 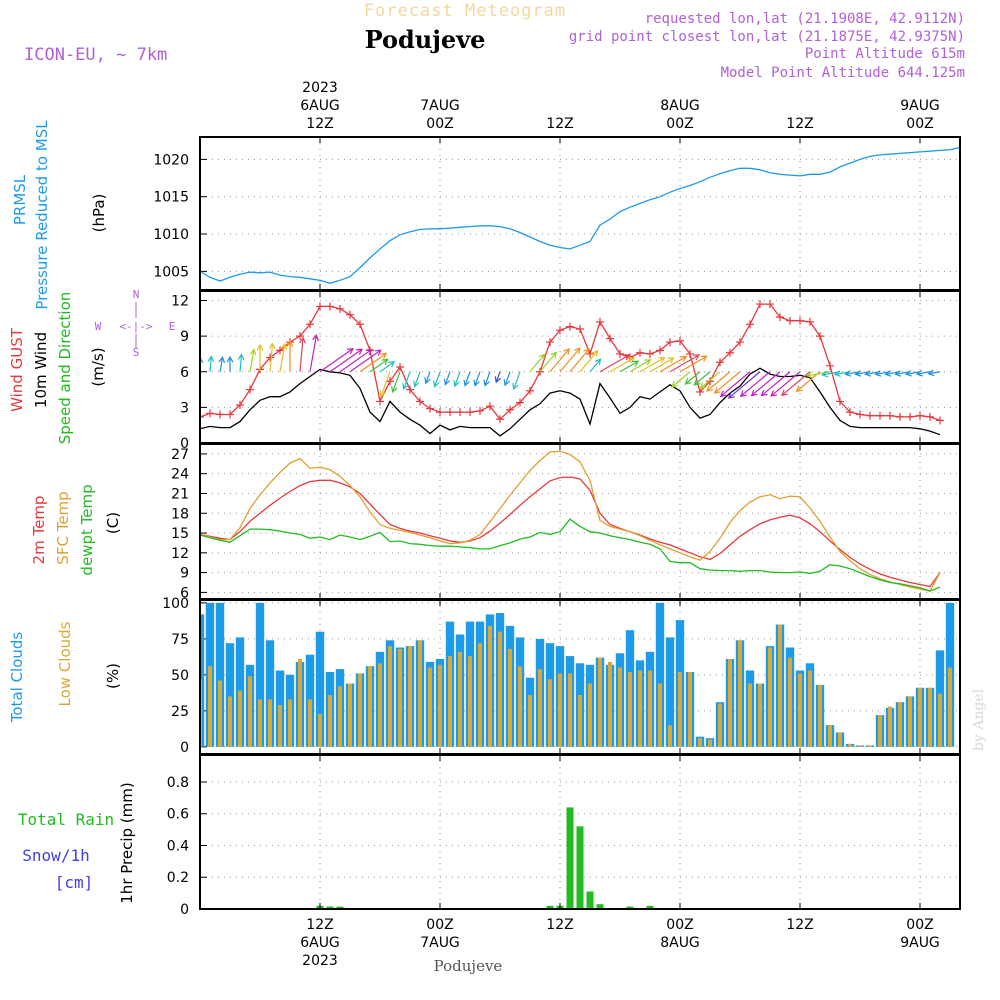 What do you see at coordinates (799, 124) in the screenshot?
I see `time-label-top: 12Z` at bounding box center [799, 124].